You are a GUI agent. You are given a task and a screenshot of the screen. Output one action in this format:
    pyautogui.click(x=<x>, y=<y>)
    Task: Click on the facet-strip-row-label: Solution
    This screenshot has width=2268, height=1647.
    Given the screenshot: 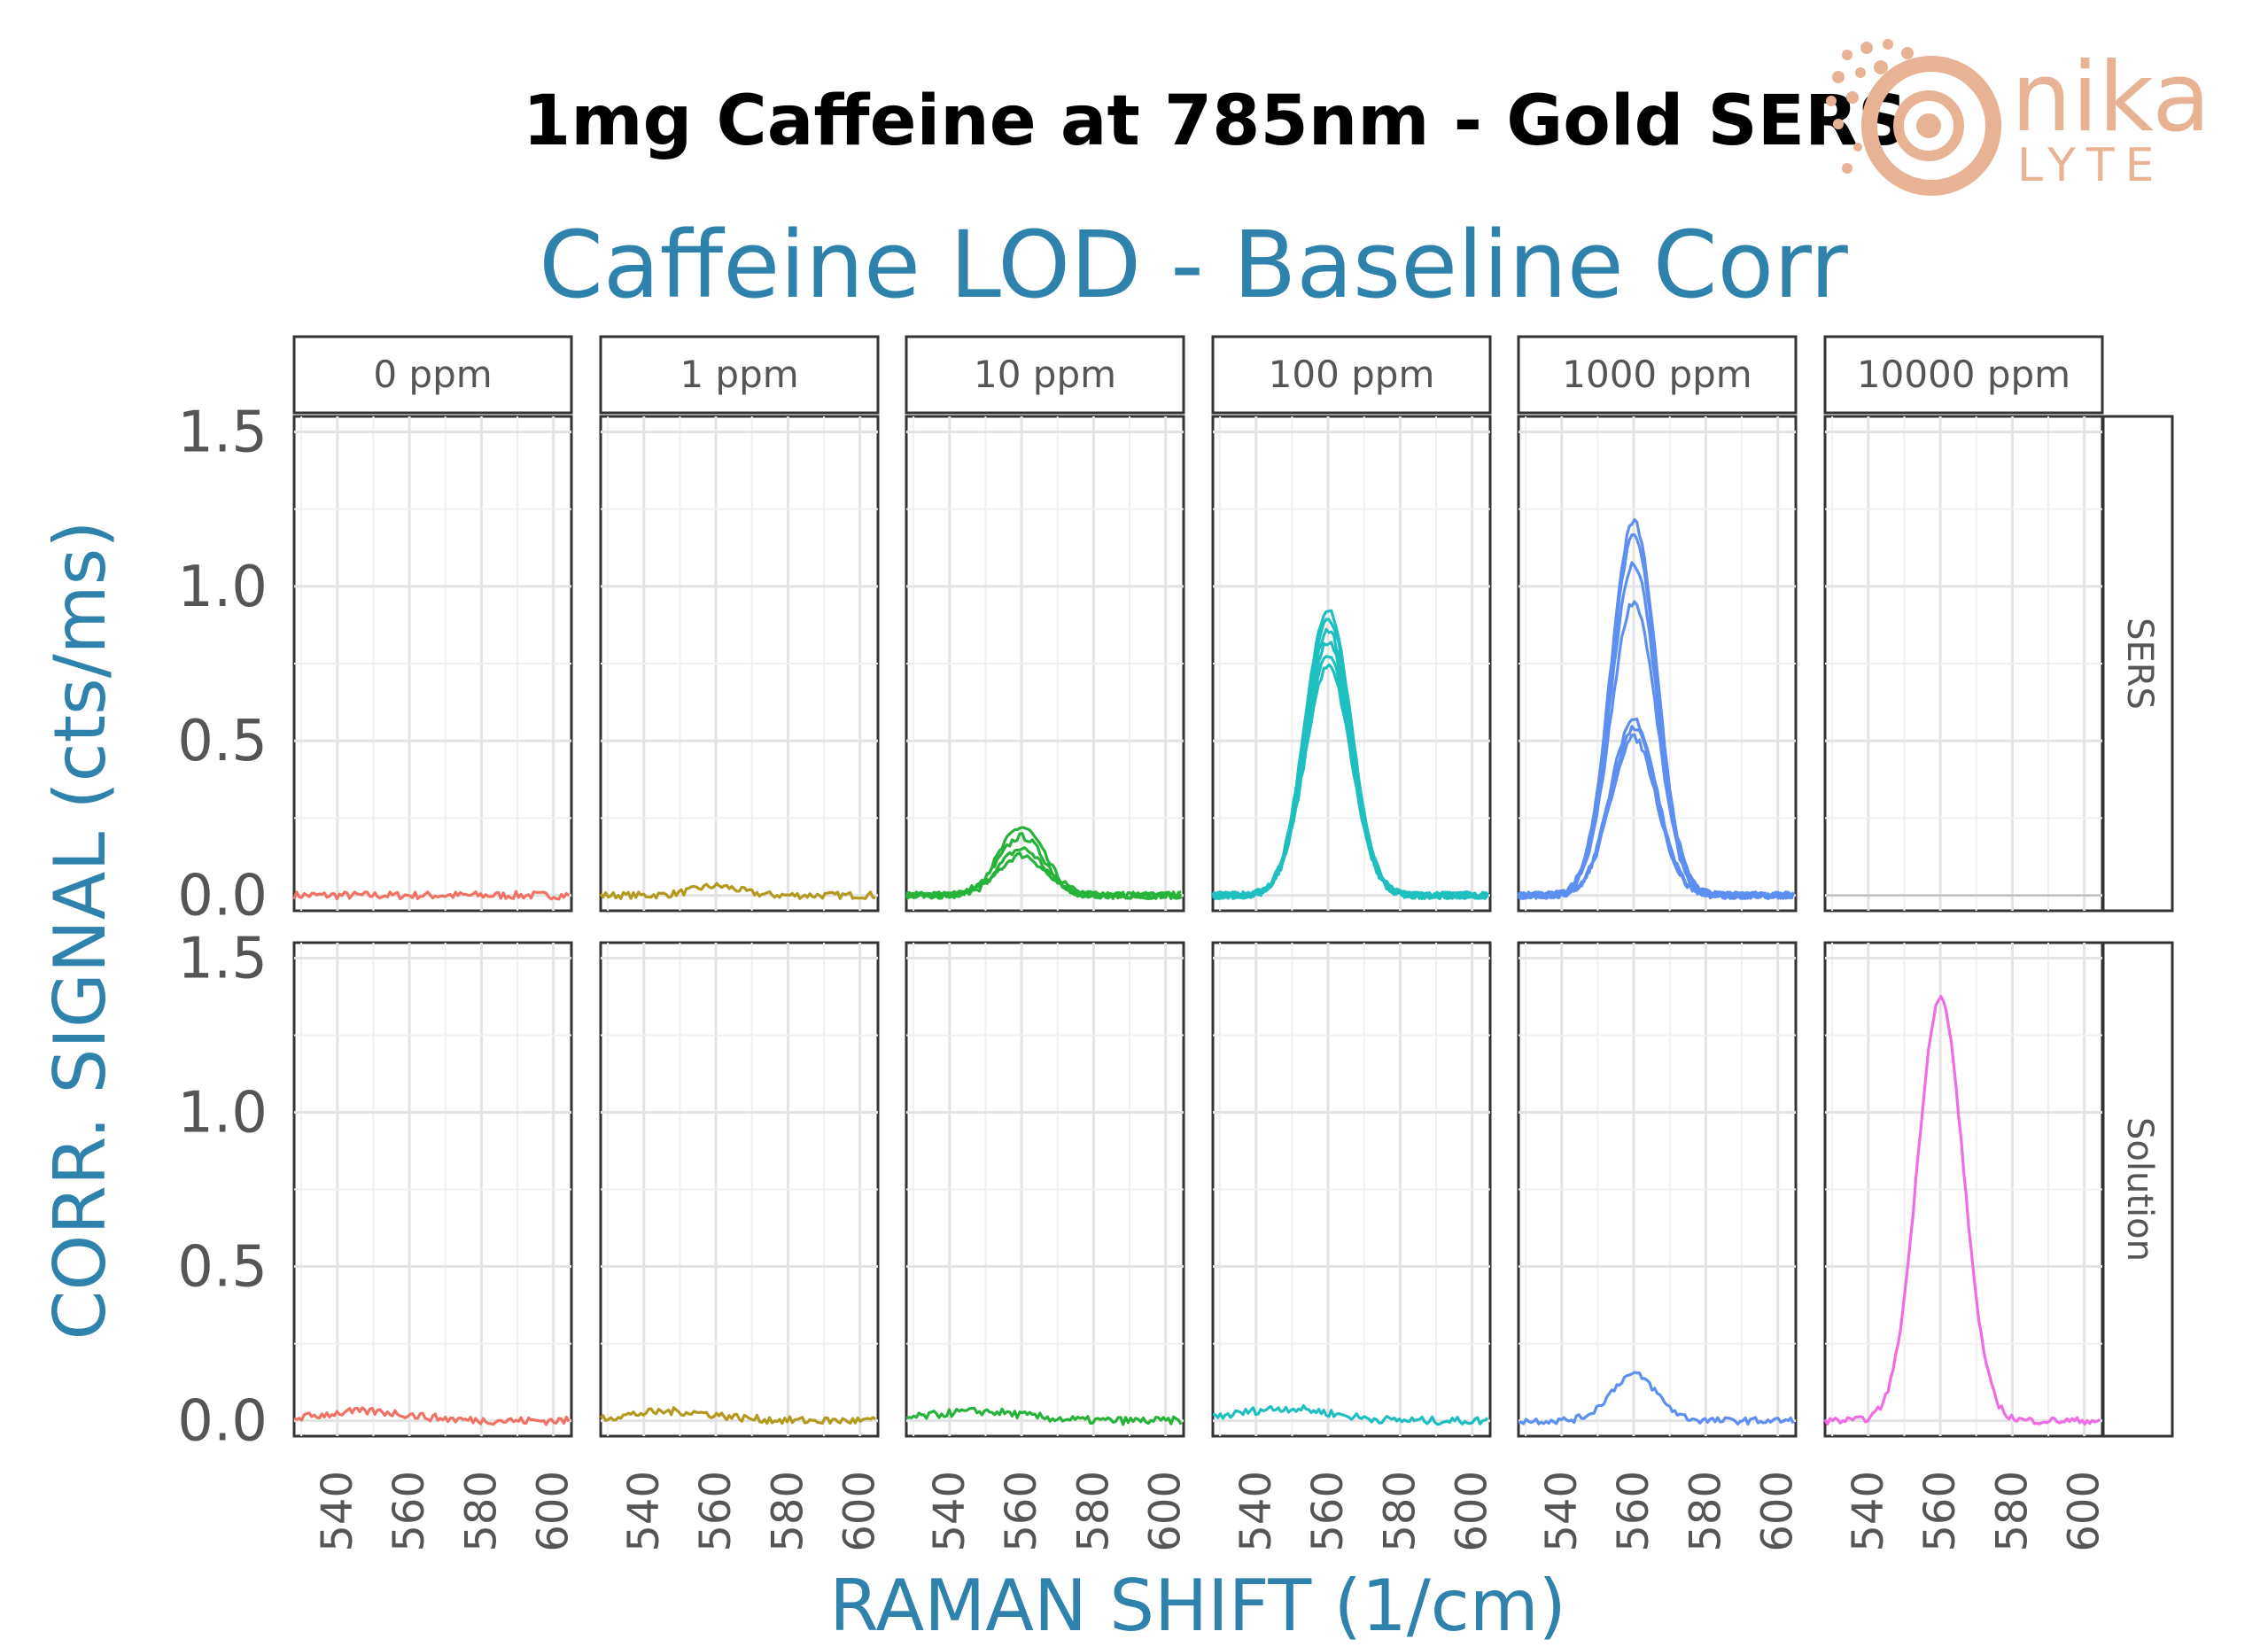 What is the action you would take?
    pyautogui.click(x=2139, y=1189)
    